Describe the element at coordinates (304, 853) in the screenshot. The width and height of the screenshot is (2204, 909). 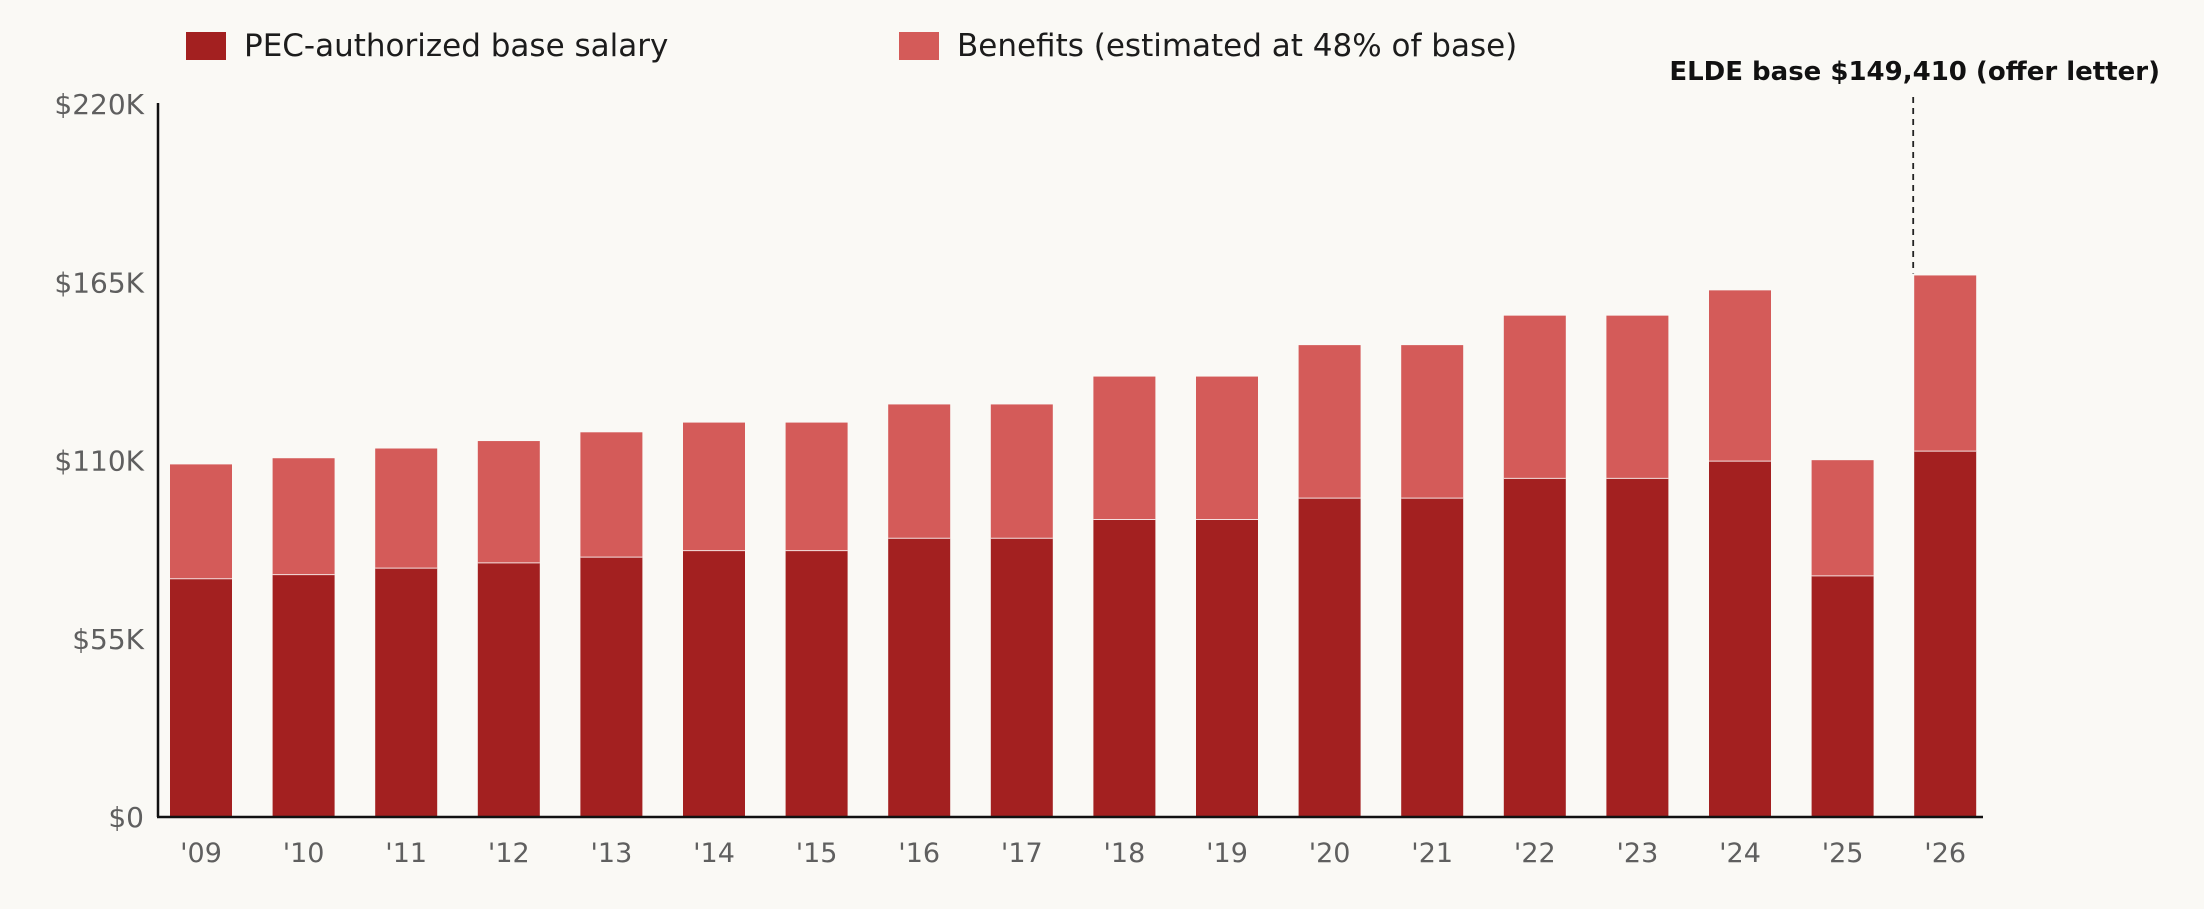
I see `x-tick-label: '10` at that location.